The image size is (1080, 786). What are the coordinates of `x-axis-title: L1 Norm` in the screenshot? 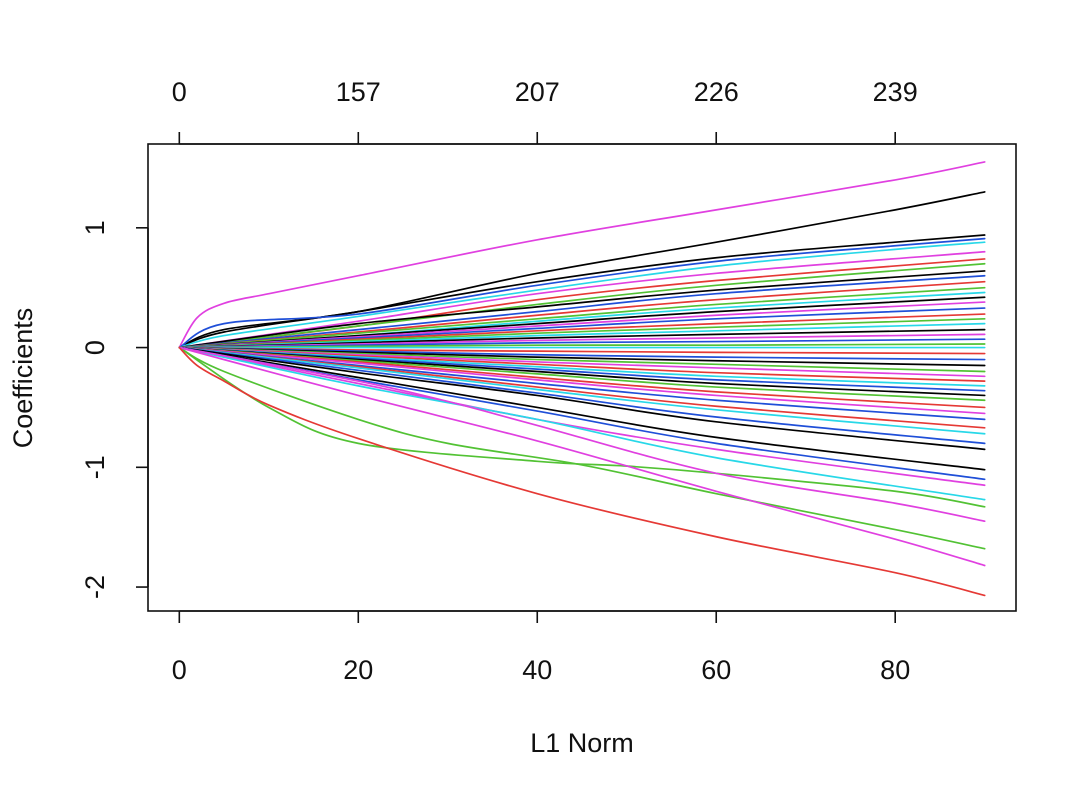 It's located at (582, 743).